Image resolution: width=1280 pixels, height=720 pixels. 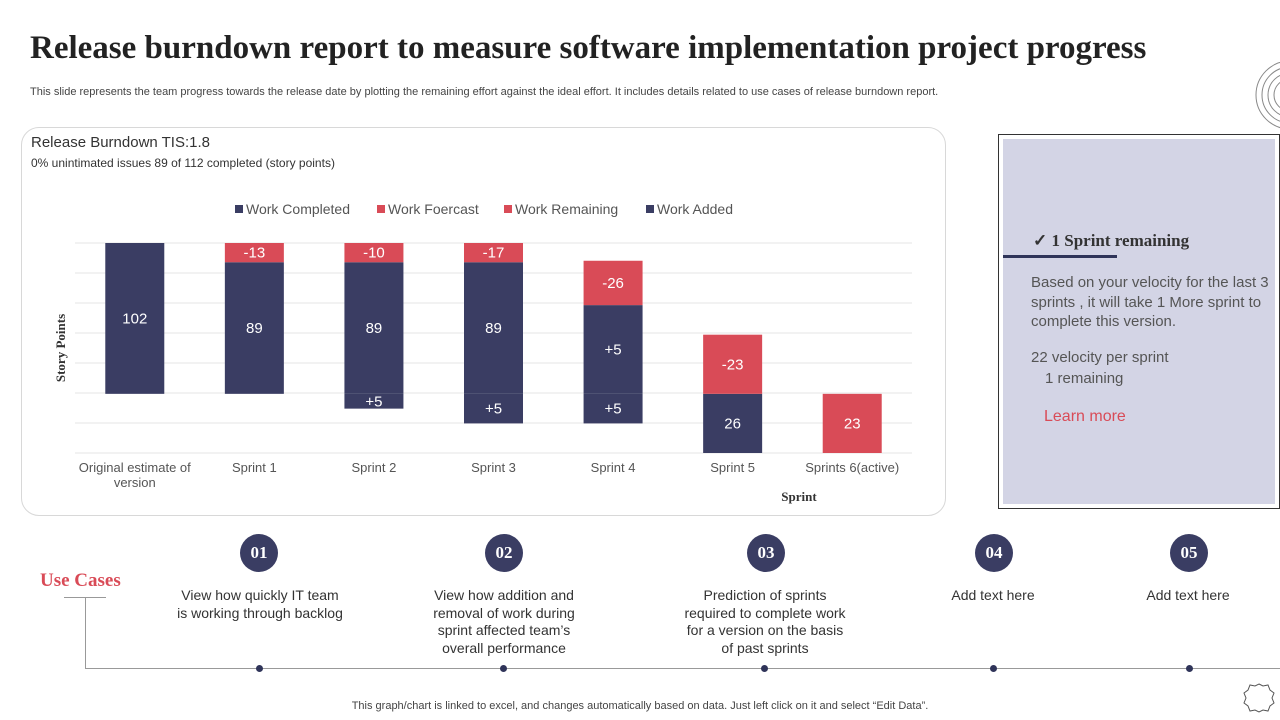 I want to click on use-case-badge-1: 01, so click(x=259, y=553).